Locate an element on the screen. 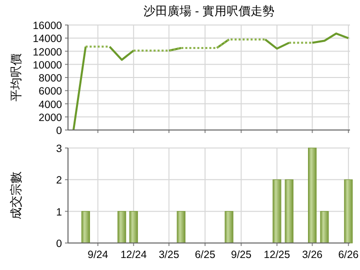 This screenshot has width=360, height=270. y-tick-label: 3 is located at coordinates (59, 149).